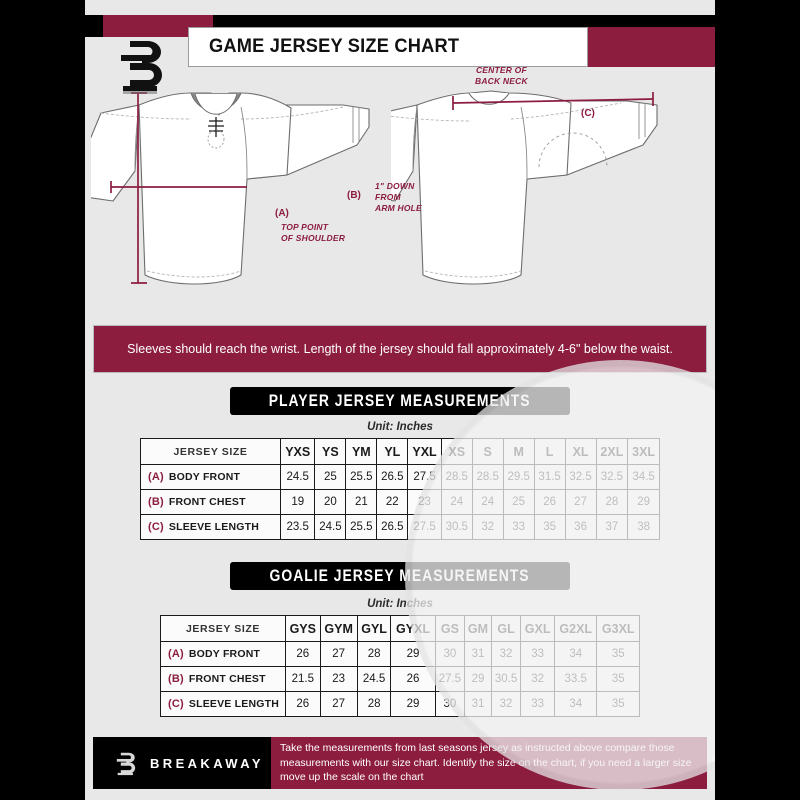 Image resolution: width=800 pixels, height=800 pixels. What do you see at coordinates (338, 654) in the screenshot?
I see `measurement-cell: 27` at bounding box center [338, 654].